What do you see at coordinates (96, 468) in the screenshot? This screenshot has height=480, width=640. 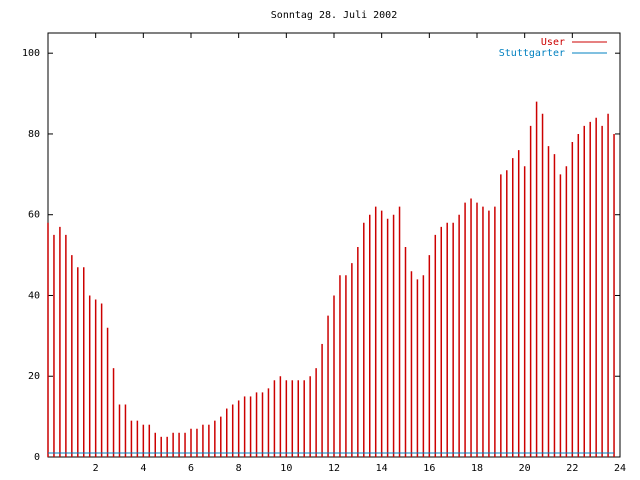 I see `x-tick-label: 2` at bounding box center [96, 468].